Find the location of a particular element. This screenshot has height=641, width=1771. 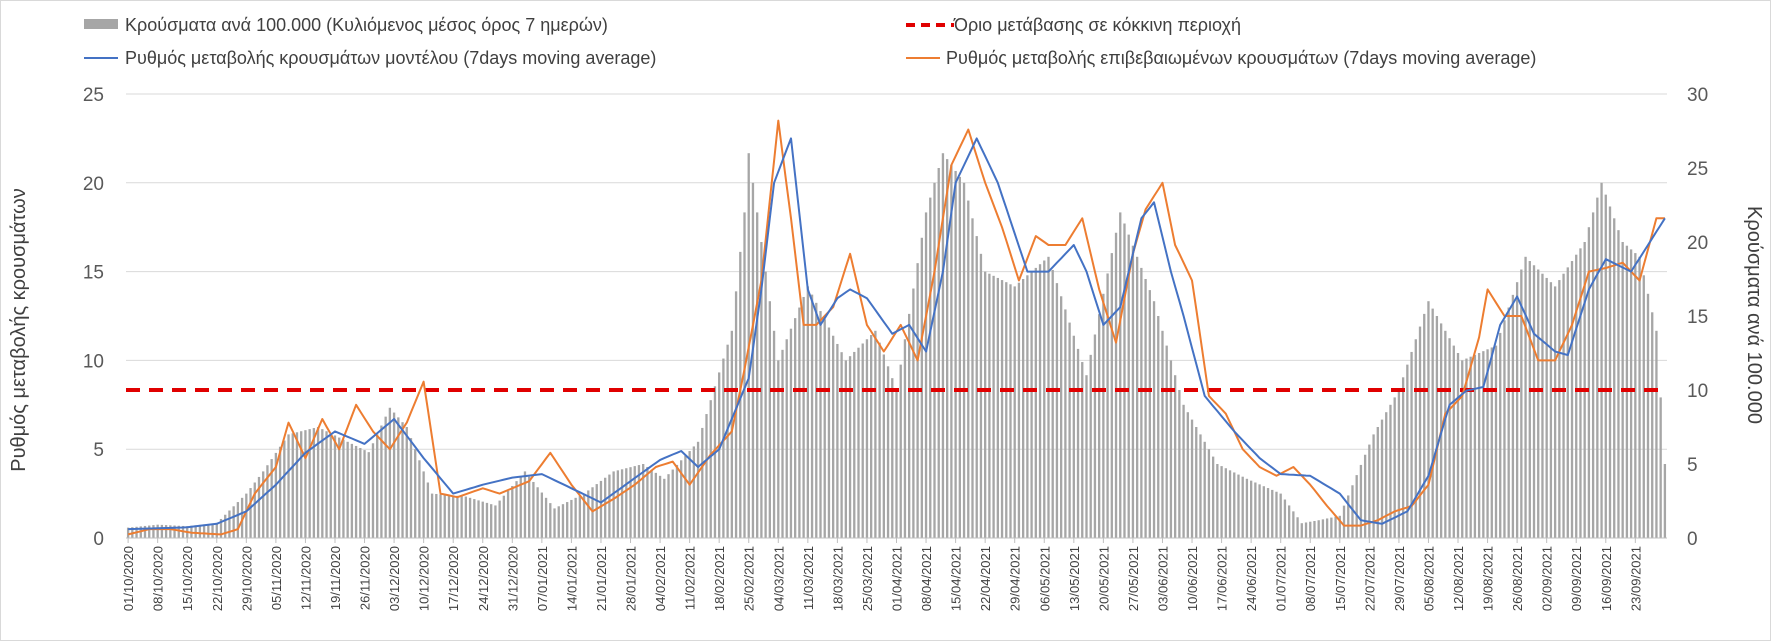

x-tick-label: 15/10/2020 is located at coordinates (187, 578).